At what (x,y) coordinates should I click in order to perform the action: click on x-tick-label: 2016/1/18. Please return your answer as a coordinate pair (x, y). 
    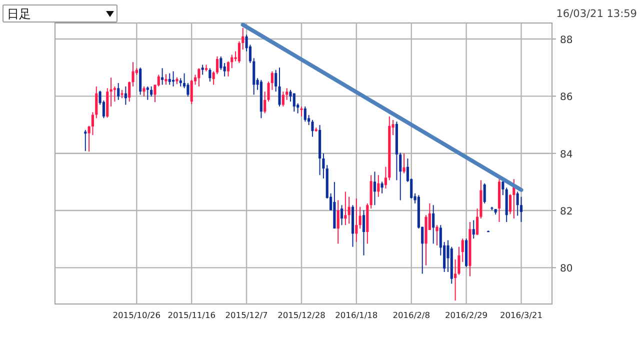
    Looking at the image, I should click on (356, 315).